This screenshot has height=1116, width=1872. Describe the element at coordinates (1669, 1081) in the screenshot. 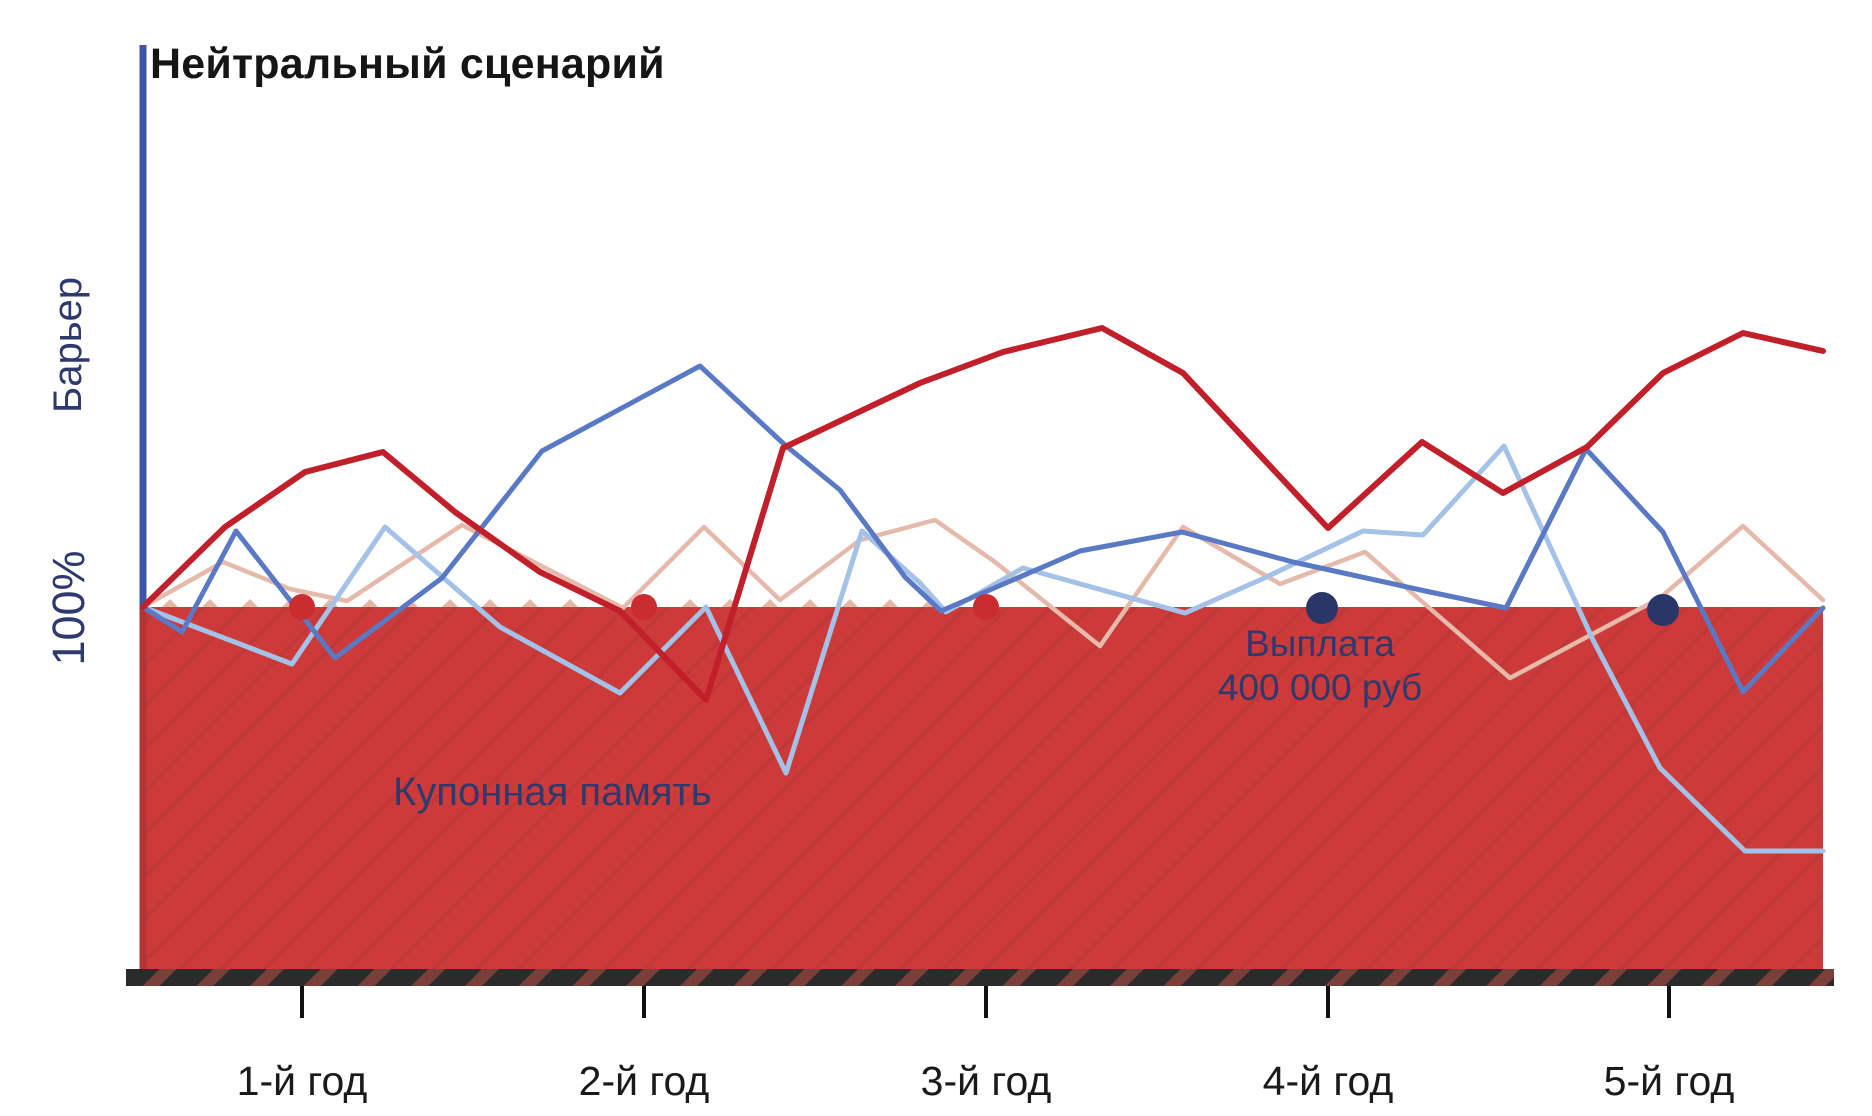

I see `x-axis-label-year-5: 5-й год` at that location.